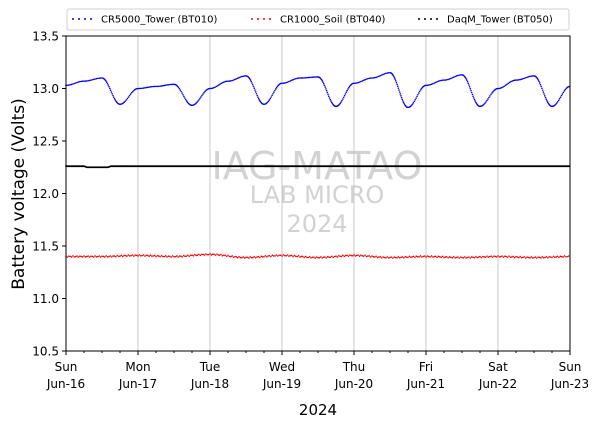 The height and width of the screenshot is (427, 601). What do you see at coordinates (497, 384) in the screenshot?
I see `x-tick-date-label: Jun-22` at bounding box center [497, 384].